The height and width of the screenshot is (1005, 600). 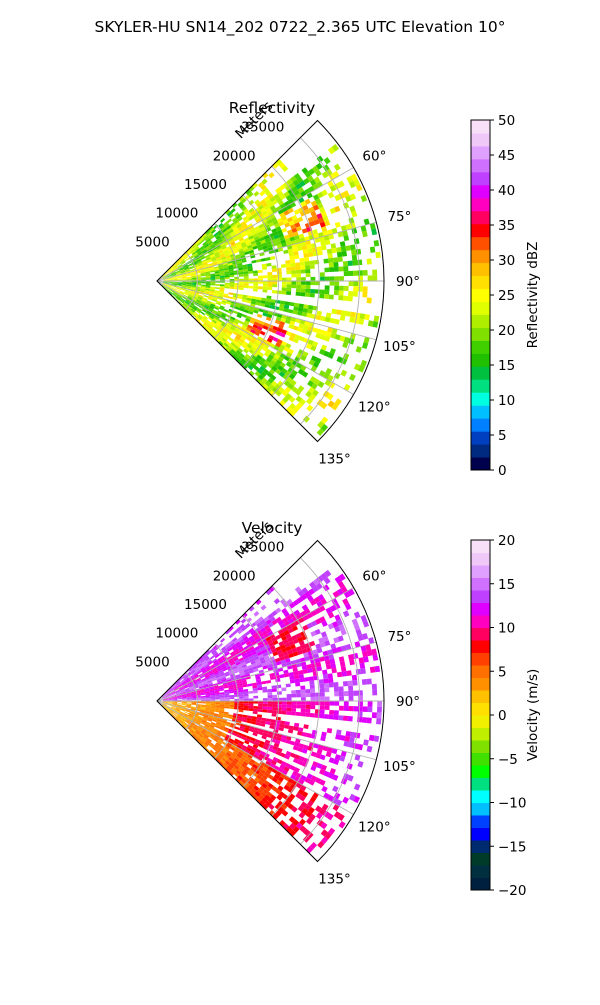 What do you see at coordinates (506, 261) in the screenshot?
I see `colorbar-tick-label: 30` at bounding box center [506, 261].